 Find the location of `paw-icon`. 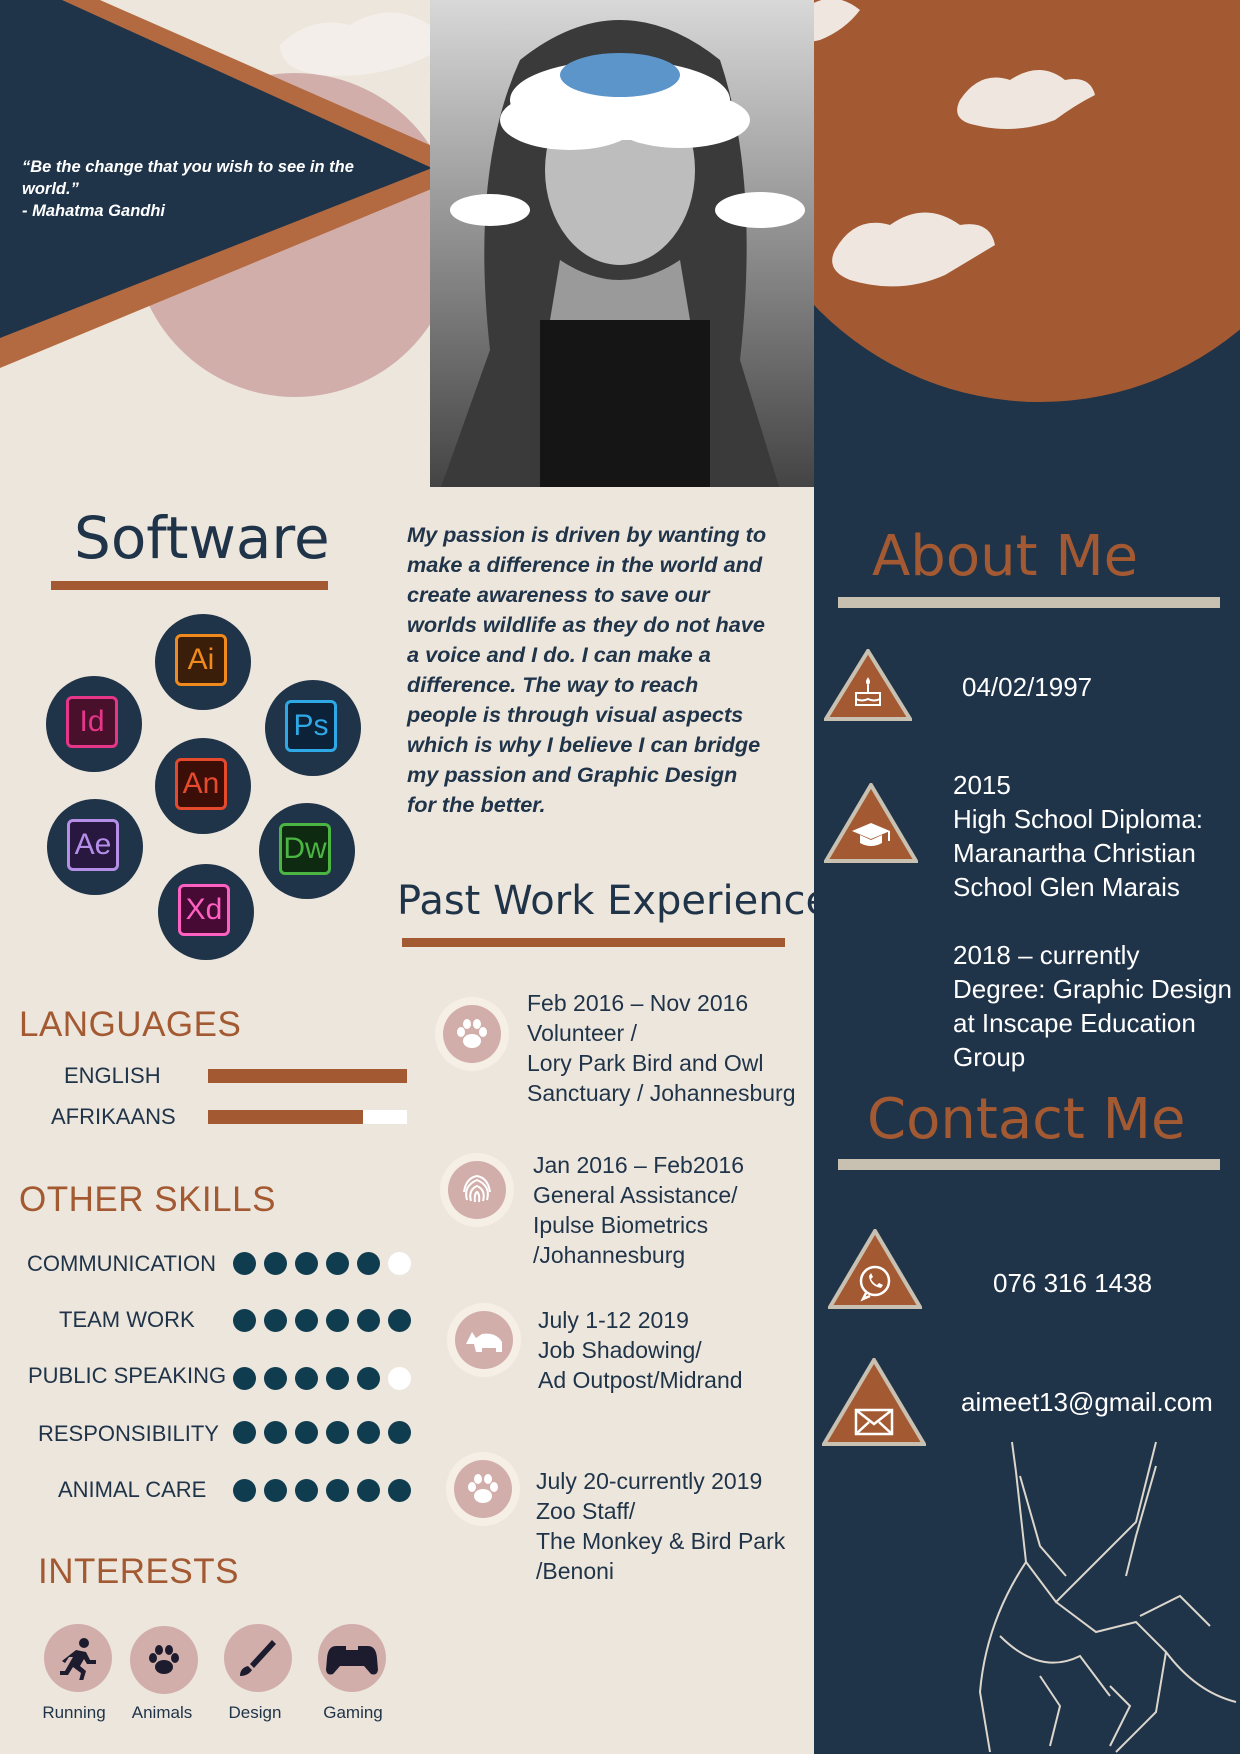

paw-icon is located at coordinates (483, 1488).